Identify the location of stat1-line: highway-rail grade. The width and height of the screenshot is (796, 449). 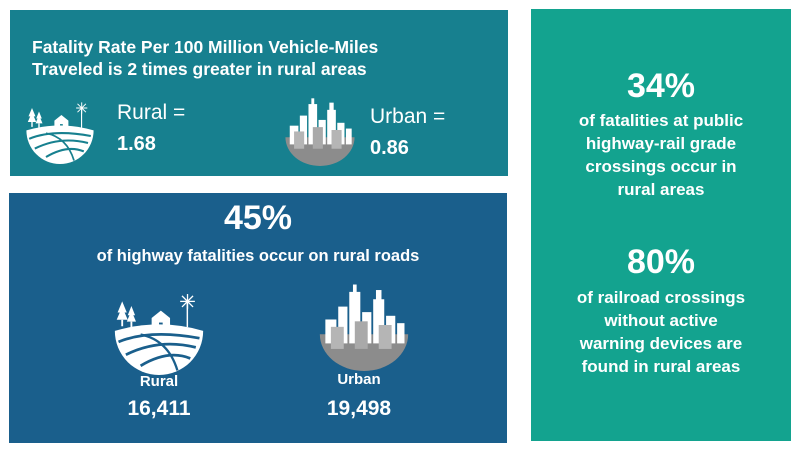
(661, 143).